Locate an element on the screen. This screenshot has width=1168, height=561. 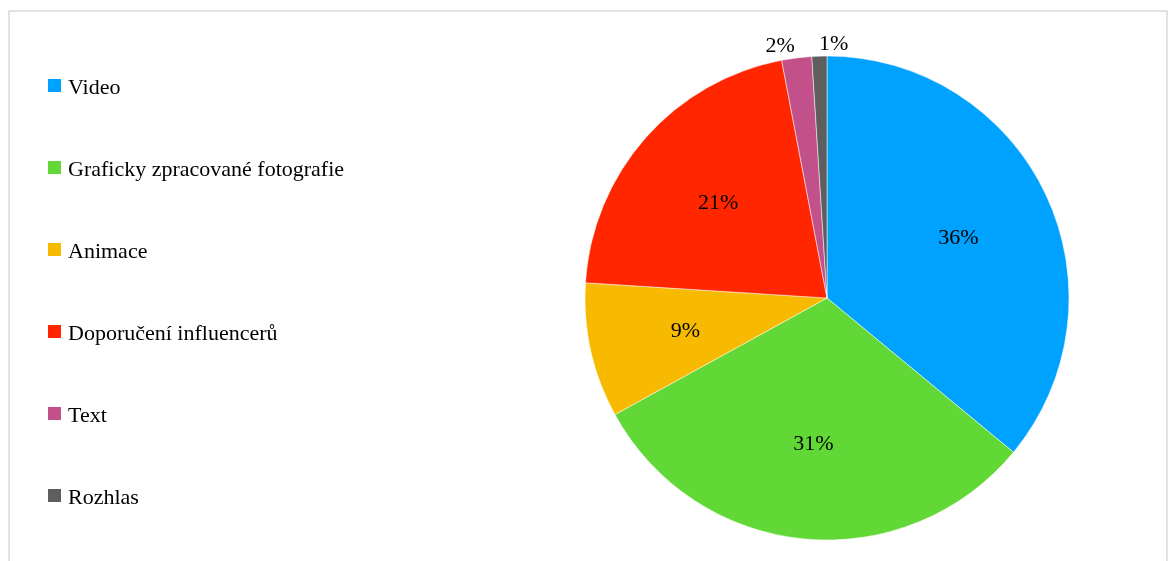
data-label: 21% is located at coordinates (718, 202).